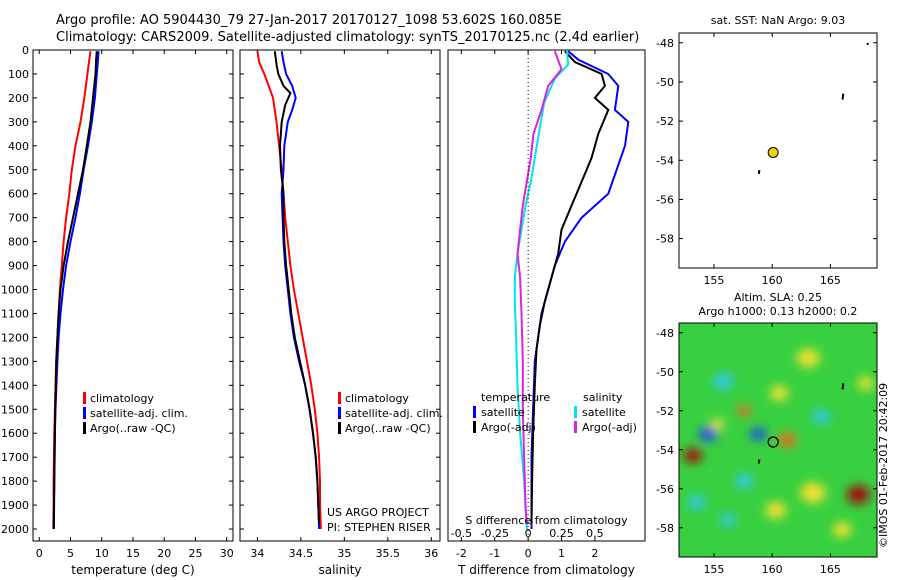 The image size is (900, 580). What do you see at coordinates (495, 533) in the screenshot?
I see `s-tick-label: -0.25` at bounding box center [495, 533].